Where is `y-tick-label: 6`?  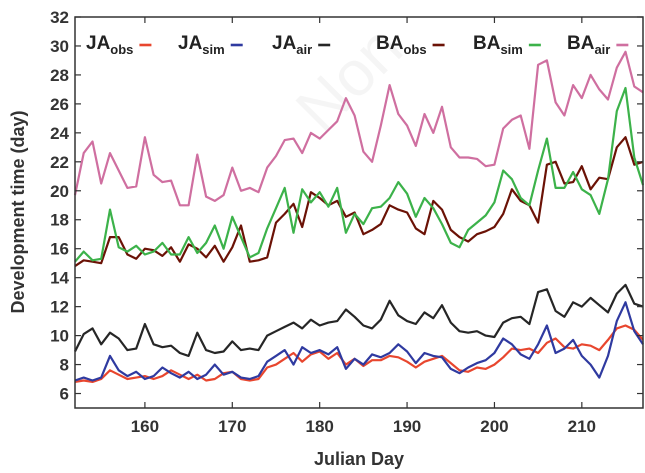 y-tick-label: 6 is located at coordinates (64, 394).